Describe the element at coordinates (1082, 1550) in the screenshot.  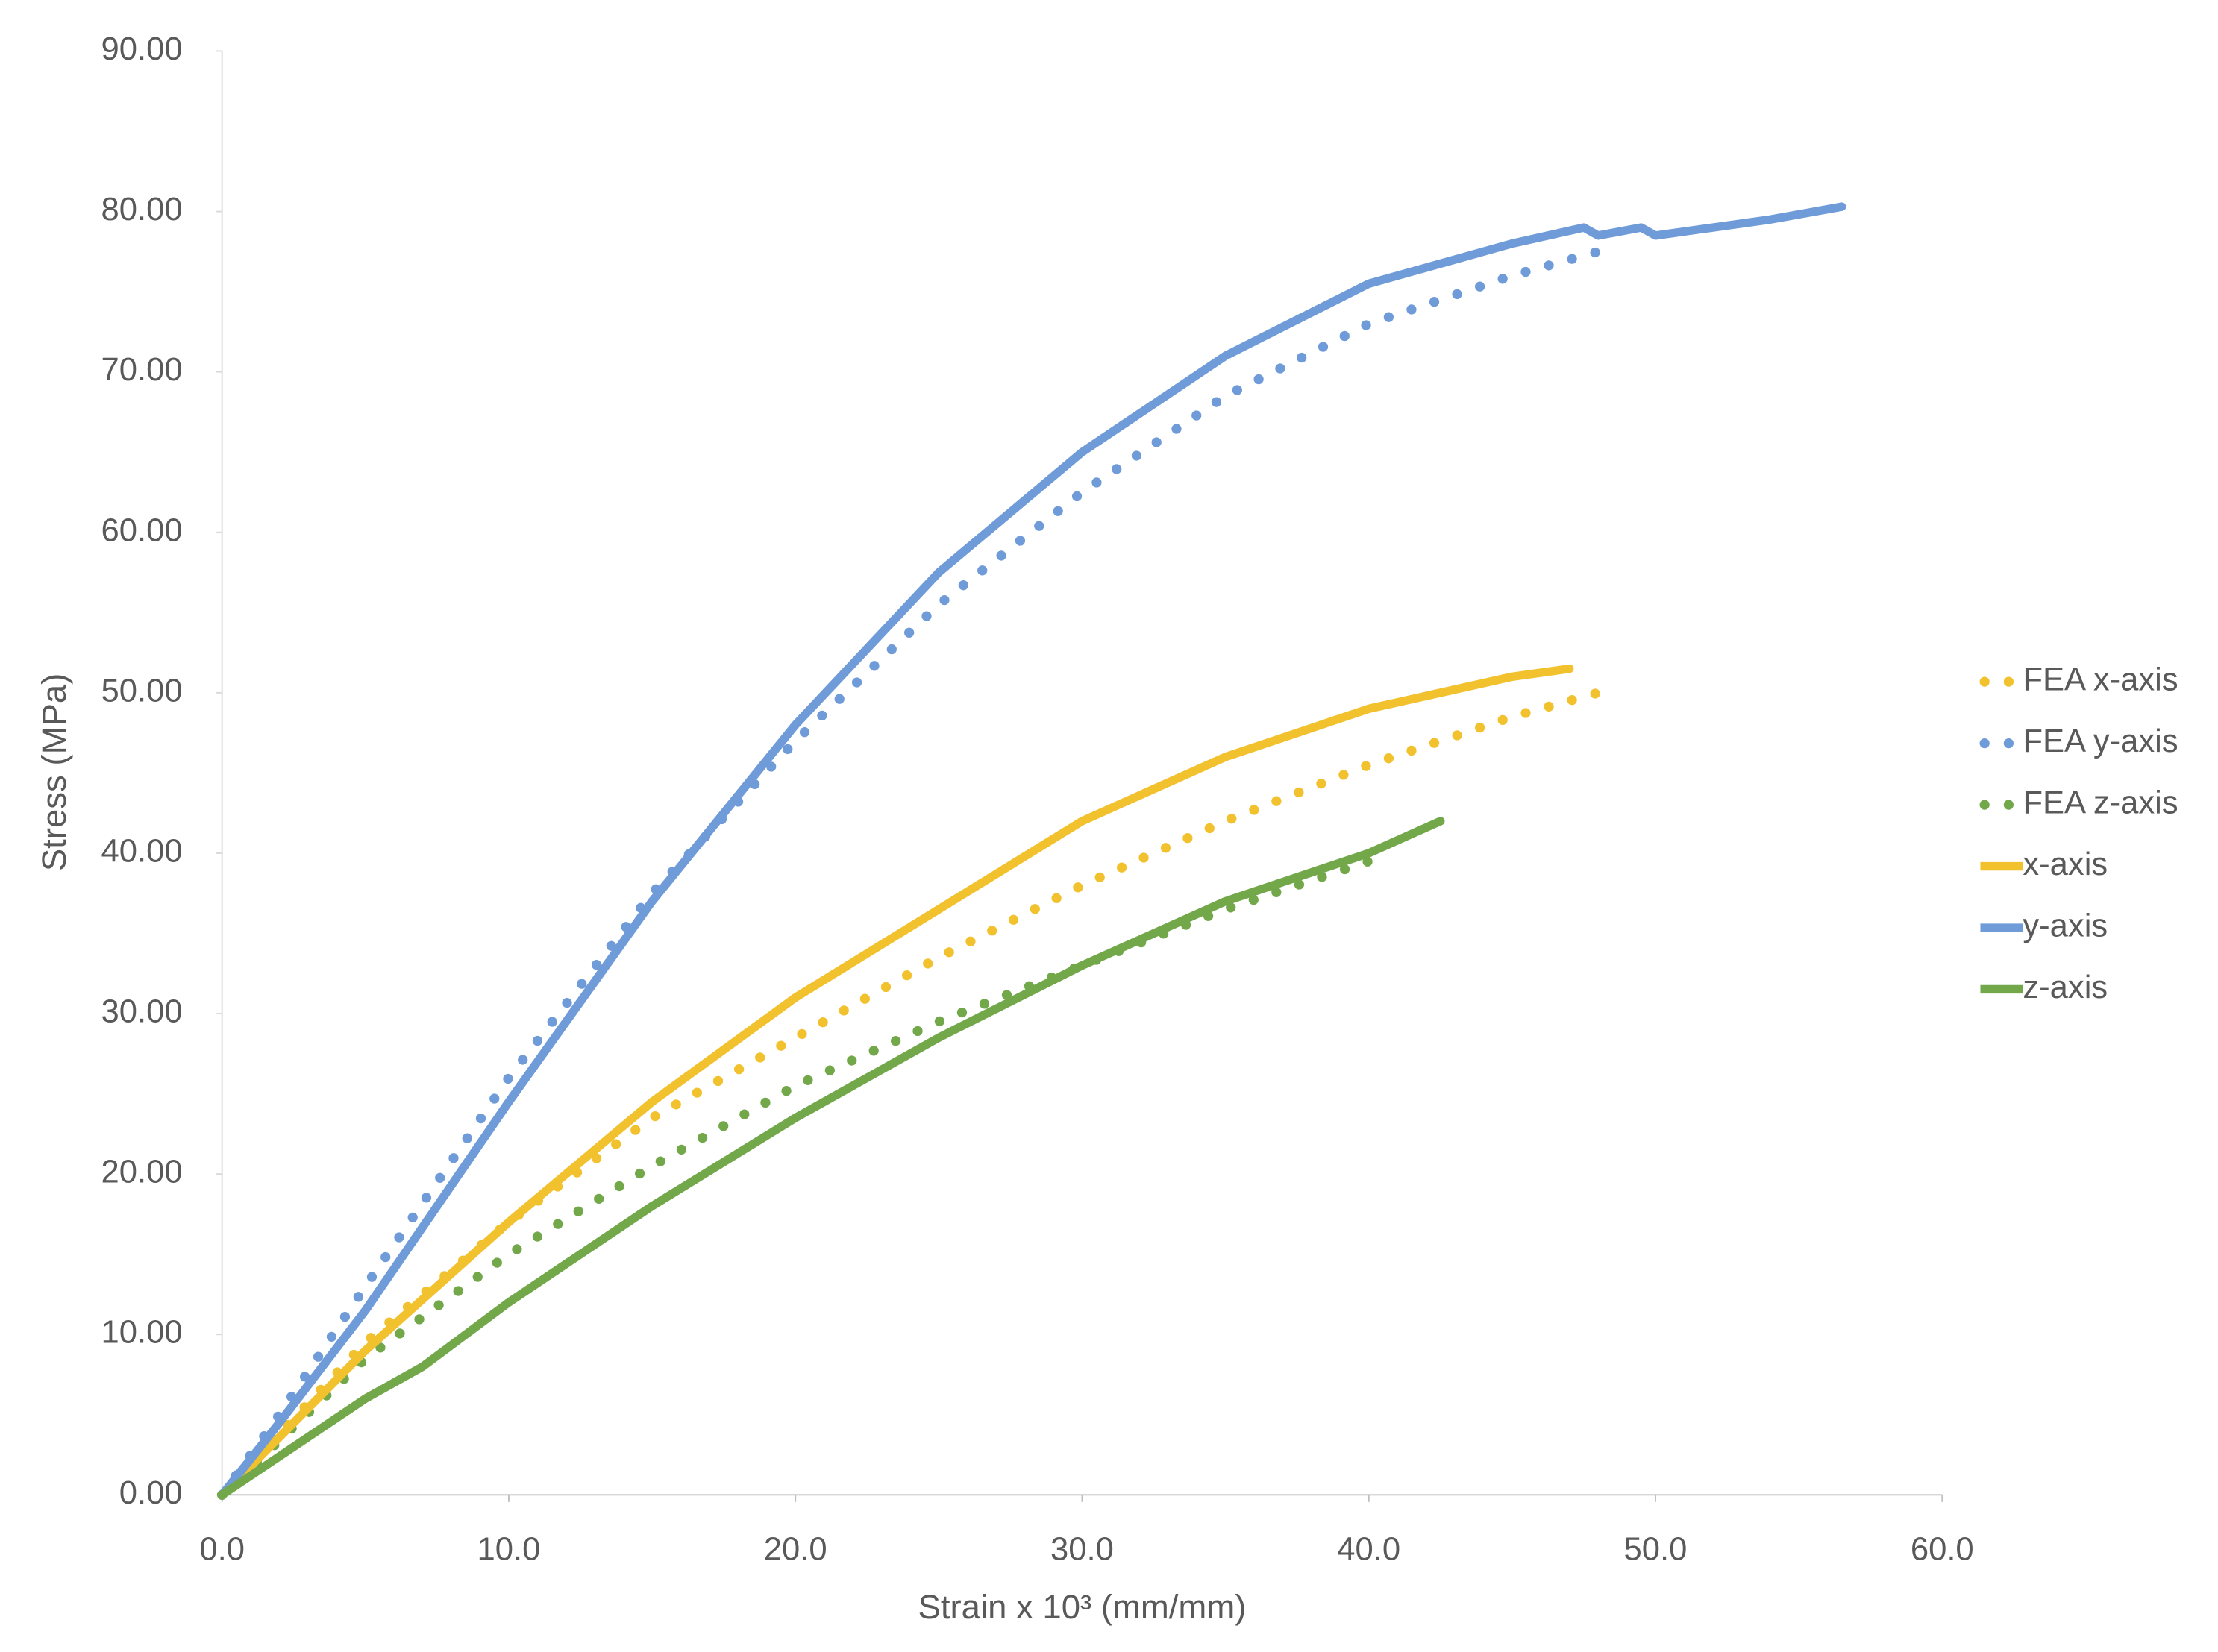
I see `x-tick-label: 30.0` at that location.